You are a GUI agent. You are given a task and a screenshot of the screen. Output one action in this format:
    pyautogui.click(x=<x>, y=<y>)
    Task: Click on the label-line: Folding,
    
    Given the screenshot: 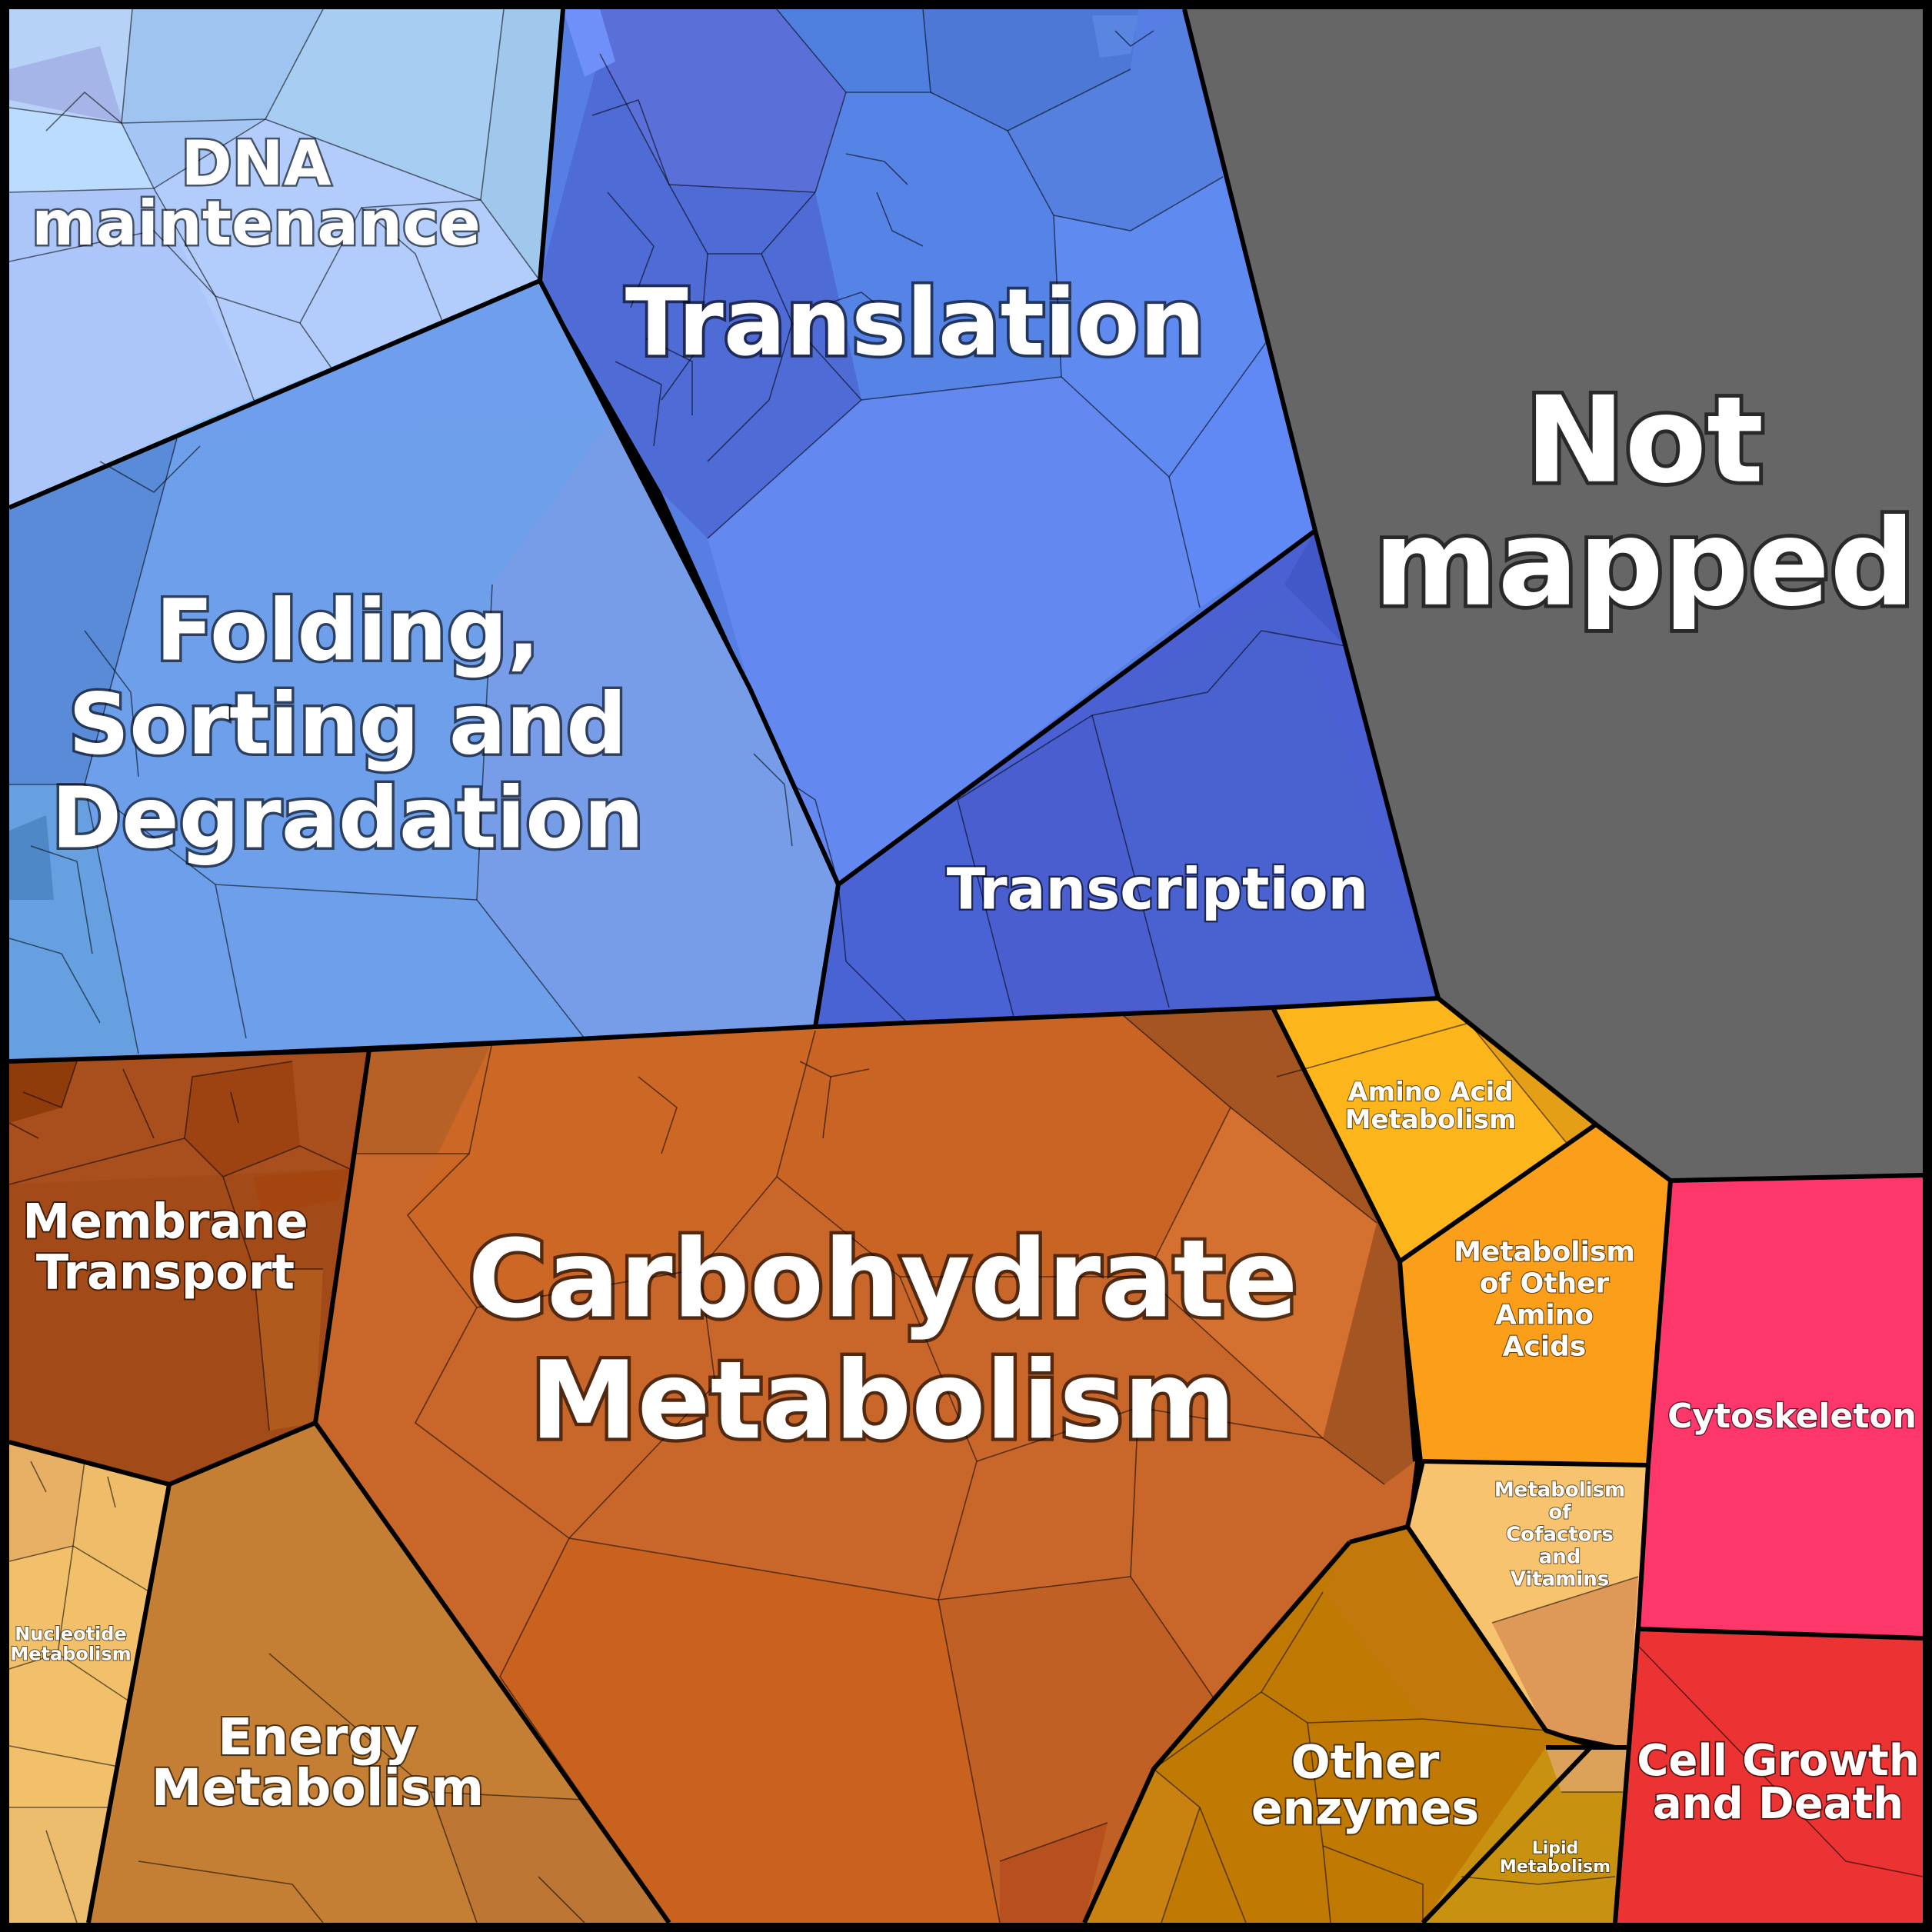 What is the action you would take?
    pyautogui.click(x=347, y=630)
    